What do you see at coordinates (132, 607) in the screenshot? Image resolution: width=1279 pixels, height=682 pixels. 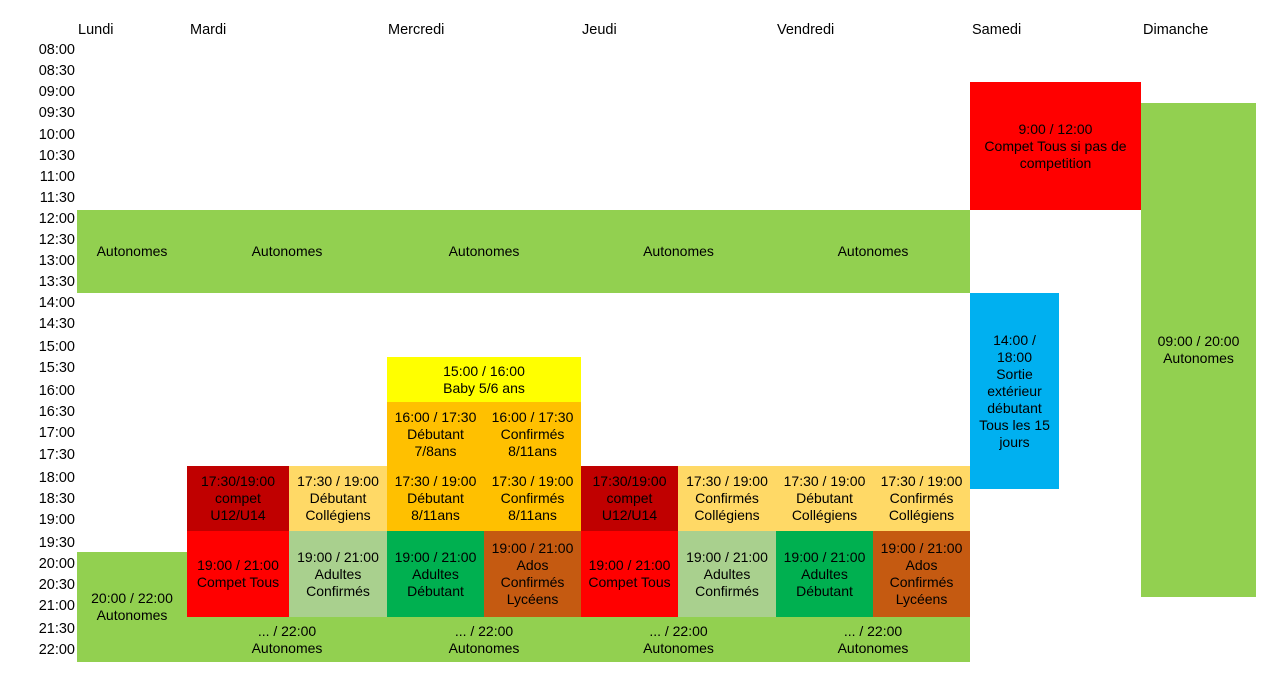 I see `slot-lundi-autonomes-soir: 20:00 / 22:00 Autonomes` at bounding box center [132, 607].